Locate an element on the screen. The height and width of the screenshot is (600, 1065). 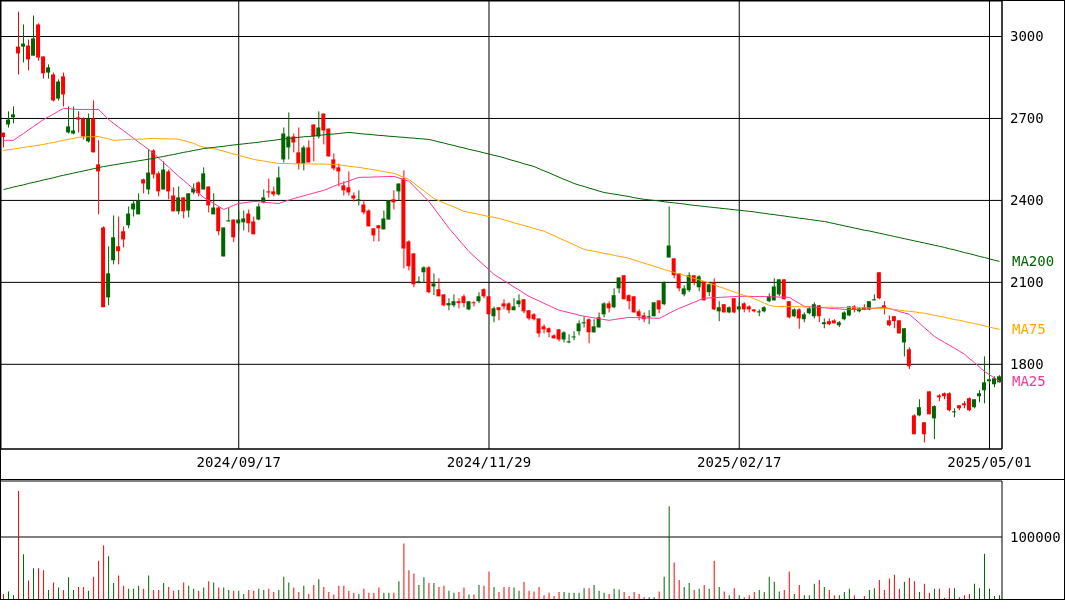
x-tick-label: 2025/02/17 is located at coordinates (739, 461).